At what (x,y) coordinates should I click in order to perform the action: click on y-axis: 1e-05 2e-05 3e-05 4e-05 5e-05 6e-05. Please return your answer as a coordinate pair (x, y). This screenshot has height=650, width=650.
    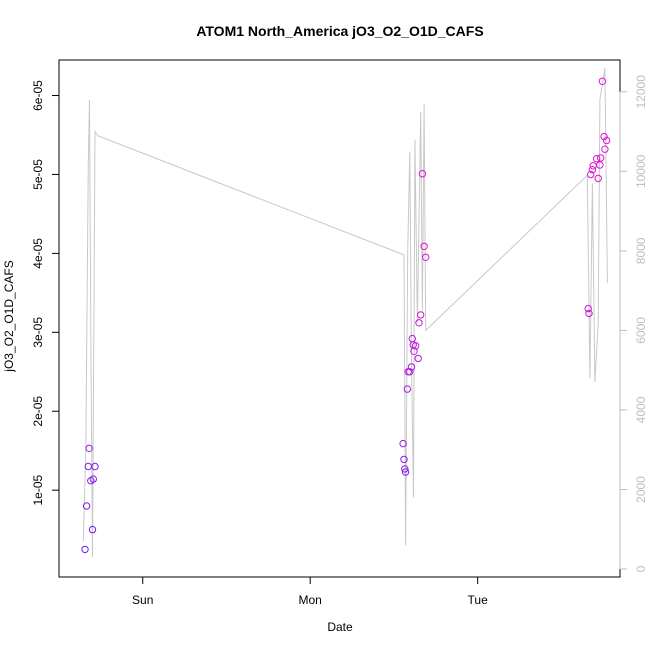
    Looking at the image, I should click on (45, 293).